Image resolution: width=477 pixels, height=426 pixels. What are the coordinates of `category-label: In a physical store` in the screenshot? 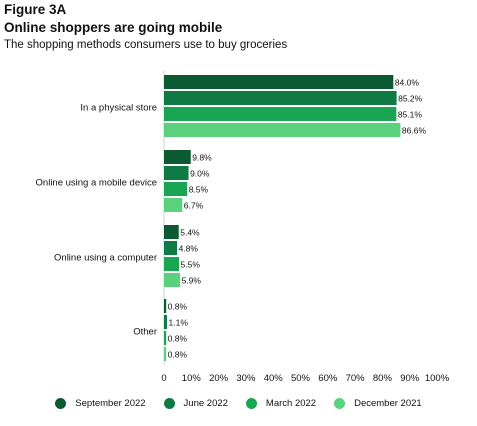 It's located at (118, 108).